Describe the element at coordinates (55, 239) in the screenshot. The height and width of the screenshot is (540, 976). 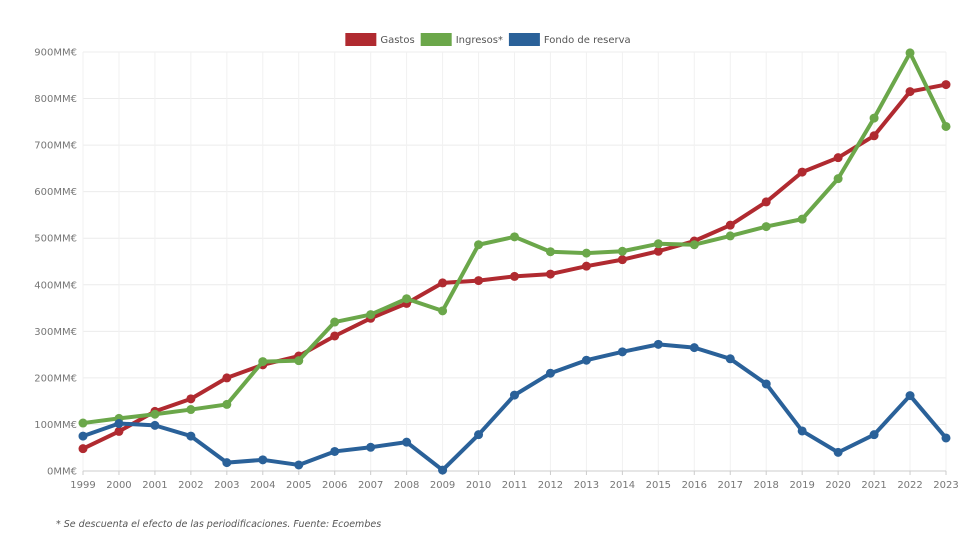
I see `y-tick-label: 500MM€` at that location.